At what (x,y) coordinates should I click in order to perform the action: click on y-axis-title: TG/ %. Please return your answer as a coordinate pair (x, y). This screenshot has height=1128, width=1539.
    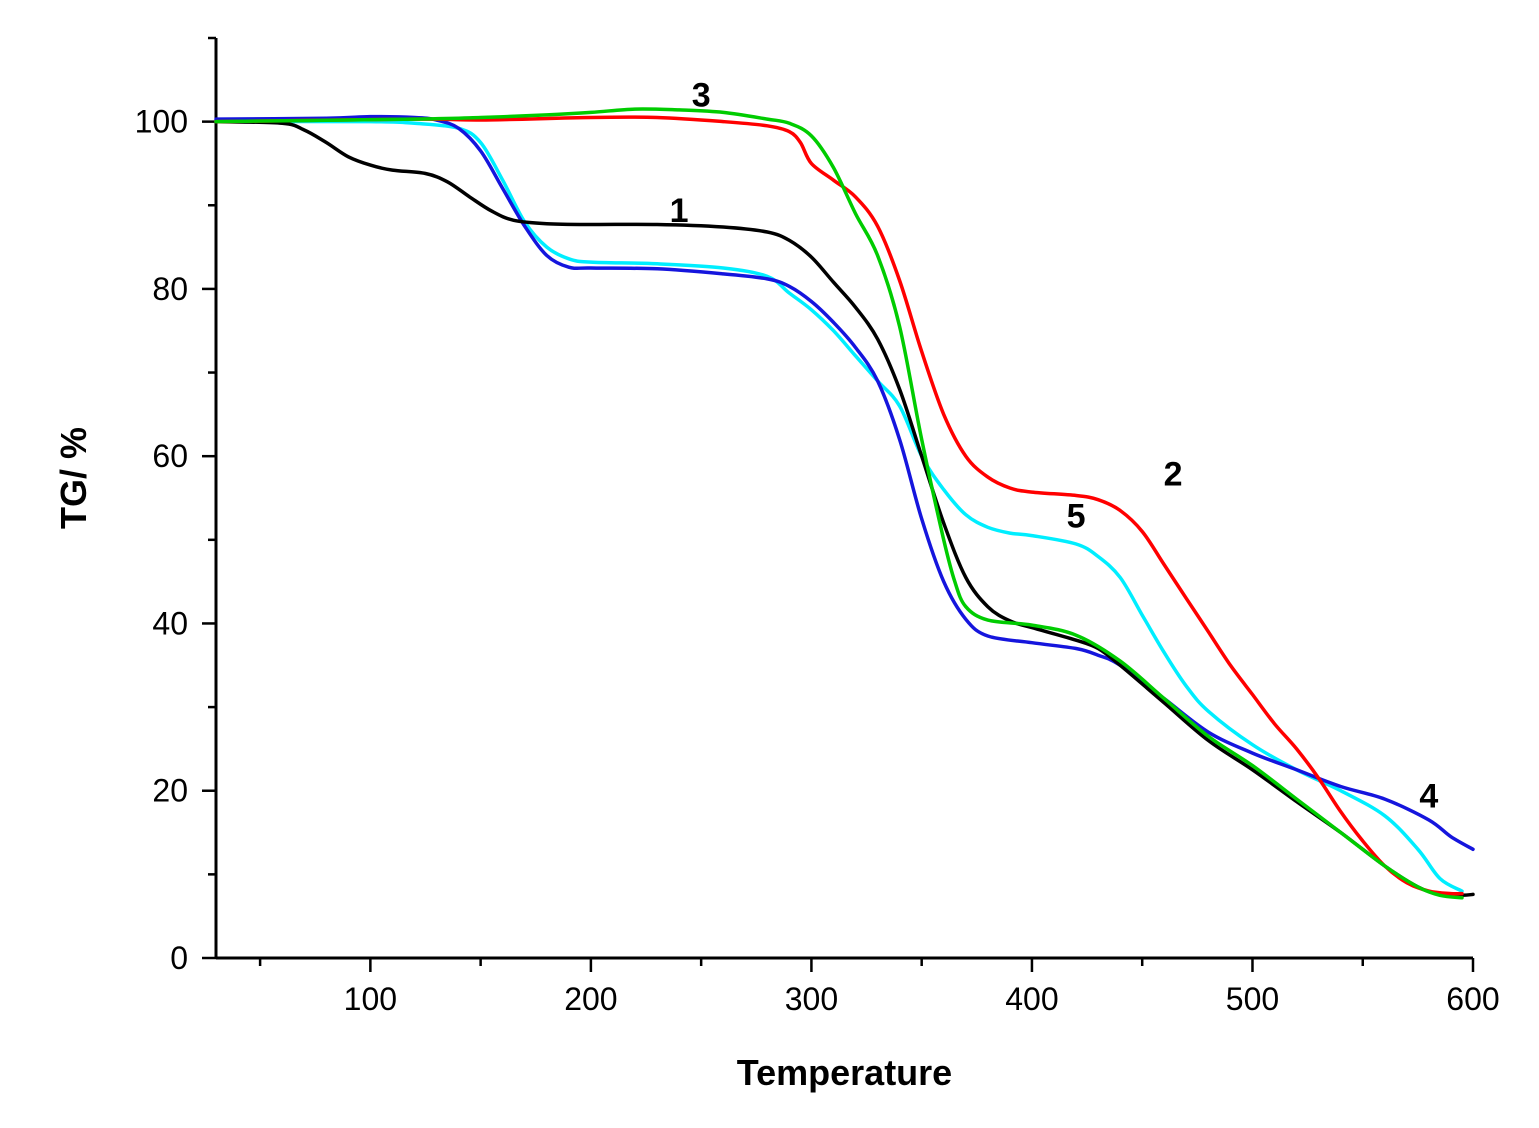
    Looking at the image, I should click on (73, 478).